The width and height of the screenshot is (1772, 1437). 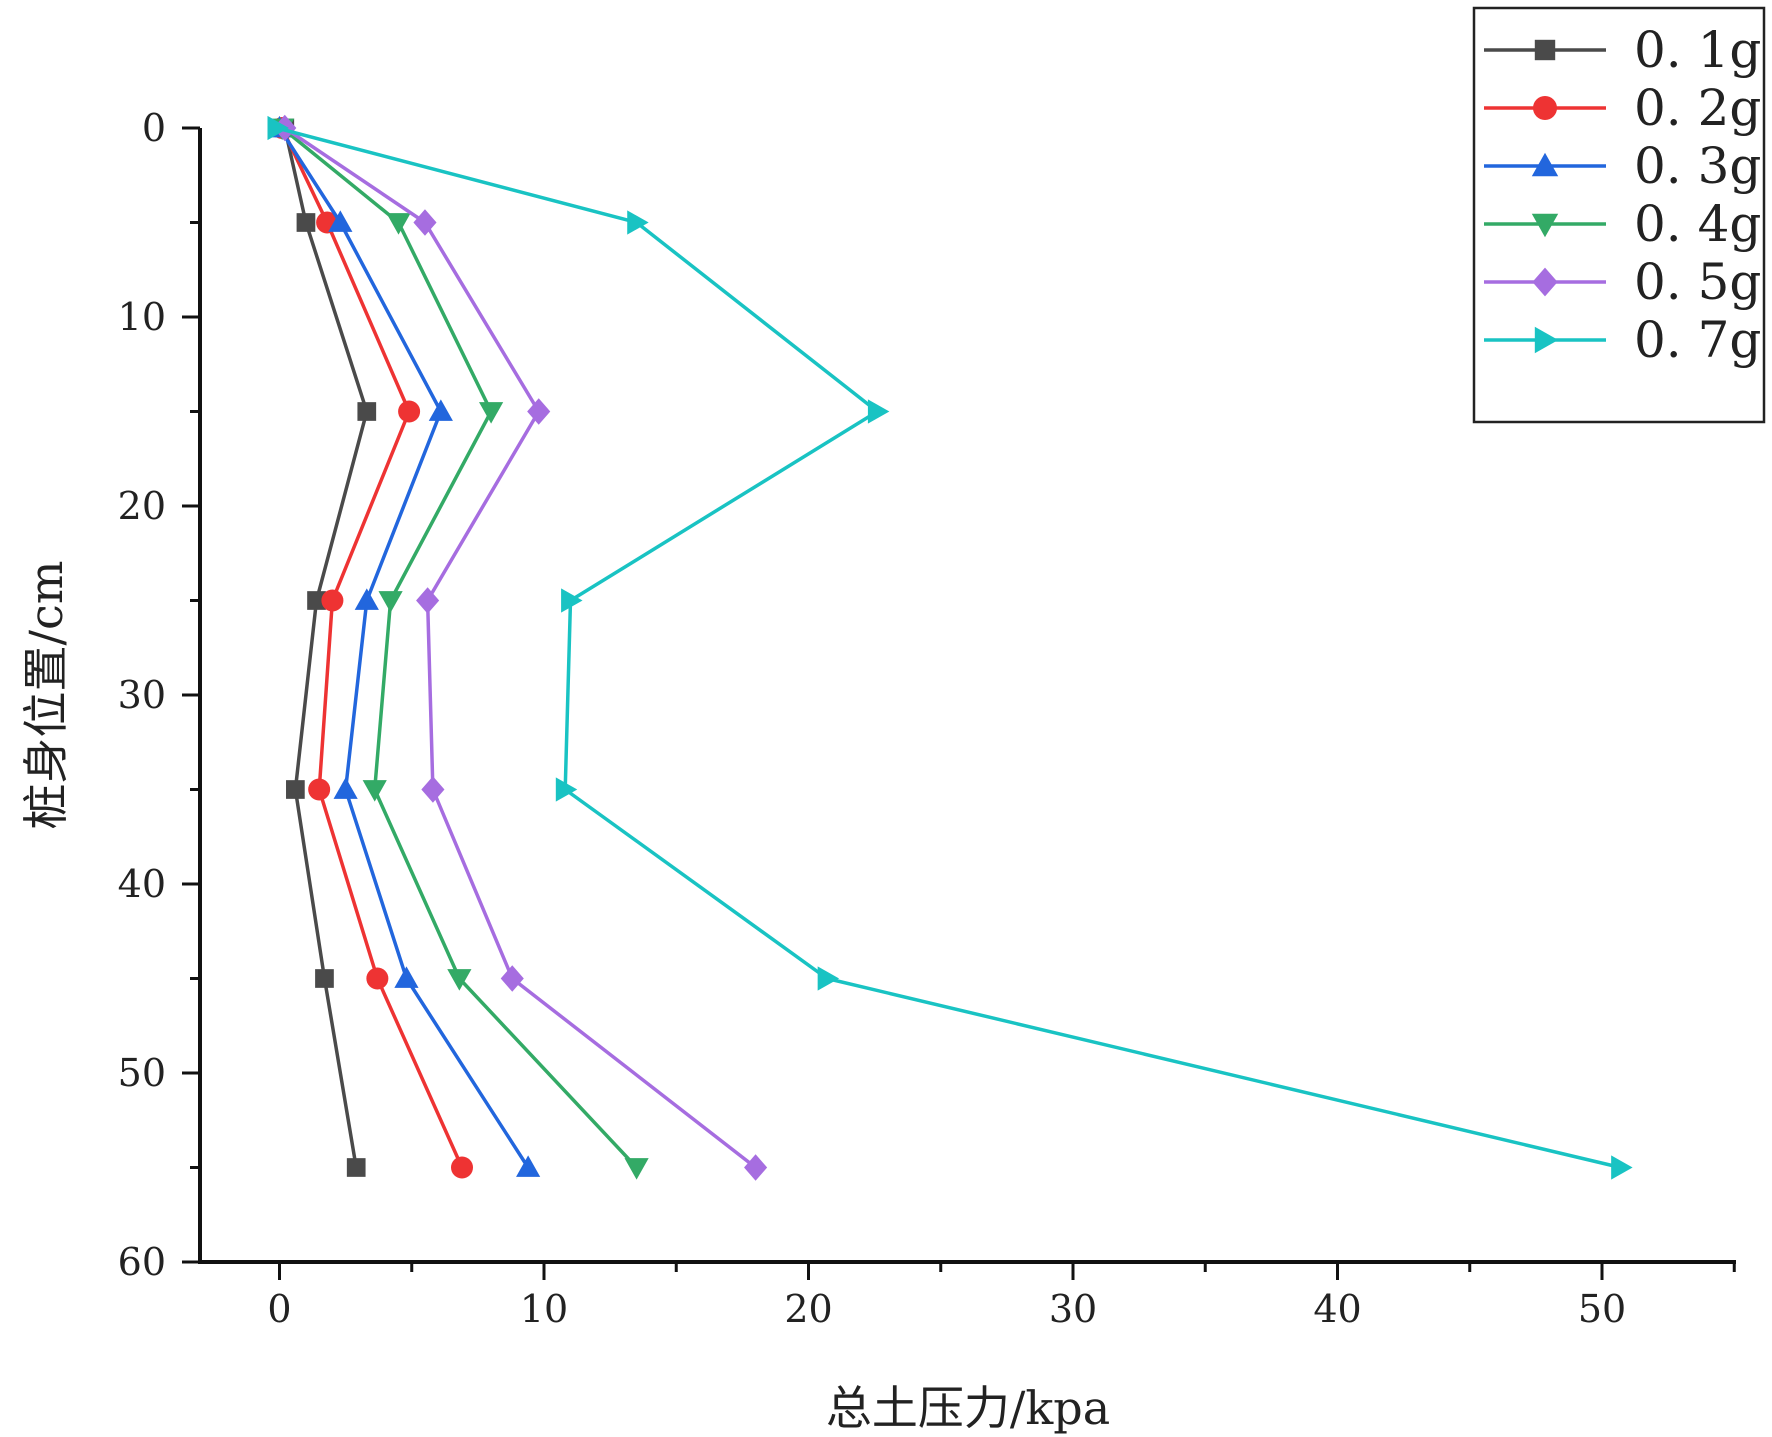 I want to click on x-tick-label-50: 50, so click(x=1602, y=1309).